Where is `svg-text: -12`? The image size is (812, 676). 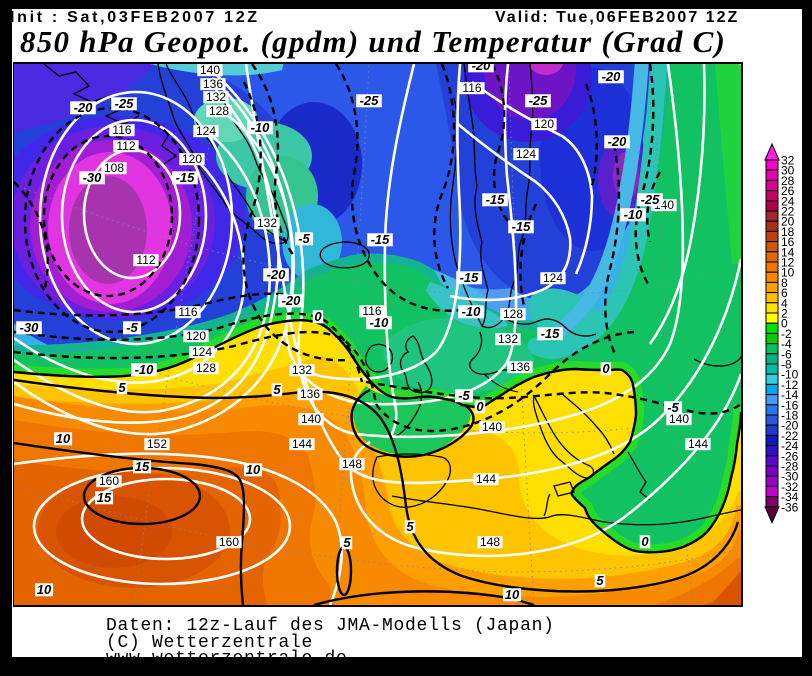
svg-text: -12 is located at coordinates (790, 385).